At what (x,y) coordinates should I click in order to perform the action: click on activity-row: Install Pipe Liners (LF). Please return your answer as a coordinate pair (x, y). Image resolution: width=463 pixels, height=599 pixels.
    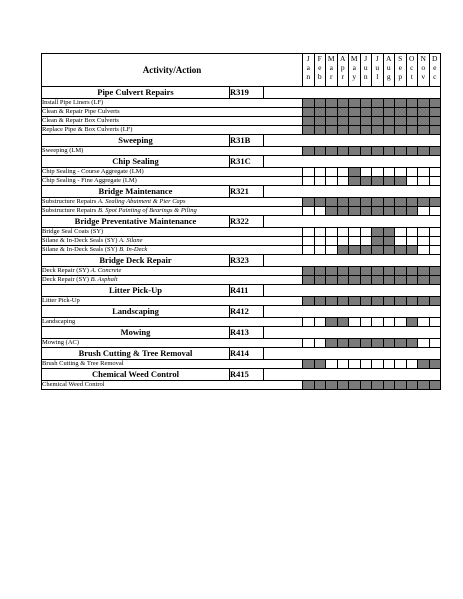
    Looking at the image, I should click on (241, 103).